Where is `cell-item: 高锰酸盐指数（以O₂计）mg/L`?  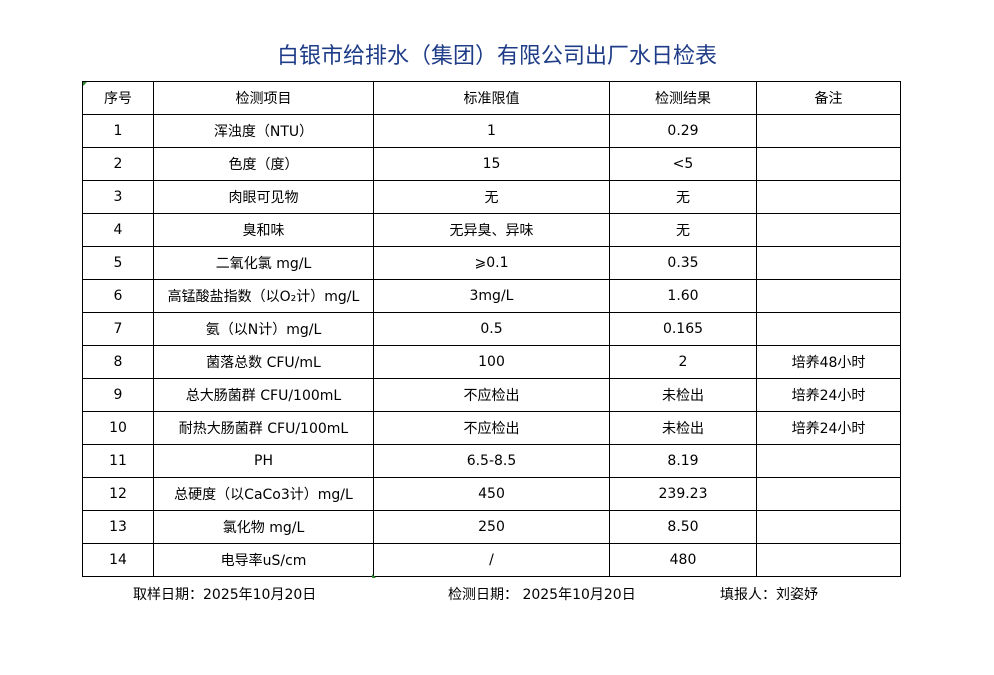 cell-item: 高锰酸盐指数（以O₂计）mg/L is located at coordinates (263, 296).